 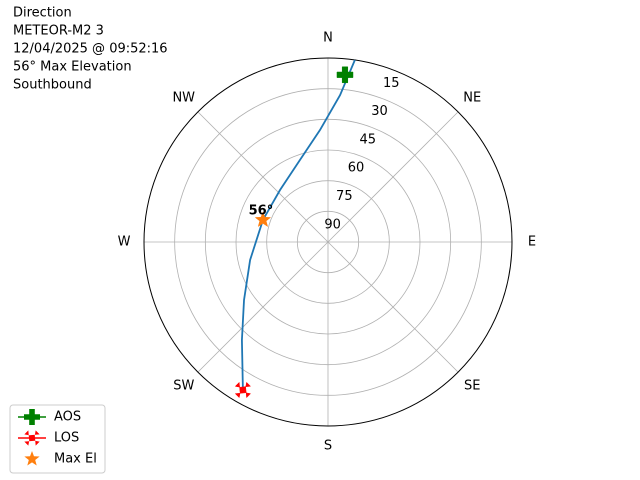 What do you see at coordinates (52, 85) in the screenshot?
I see `title-line: Southbound` at bounding box center [52, 85].